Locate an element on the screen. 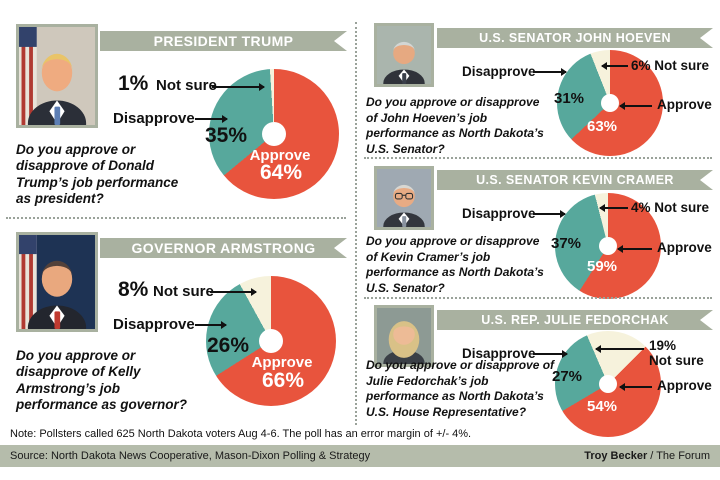  not-sure-percent: 4% is located at coordinates (641, 207).